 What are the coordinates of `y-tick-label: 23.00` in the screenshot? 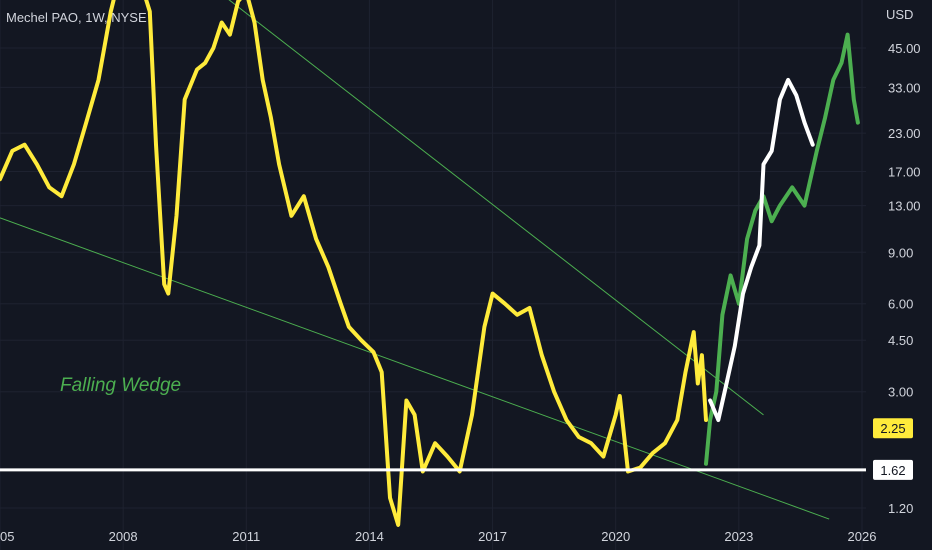 It's located at (904, 133).